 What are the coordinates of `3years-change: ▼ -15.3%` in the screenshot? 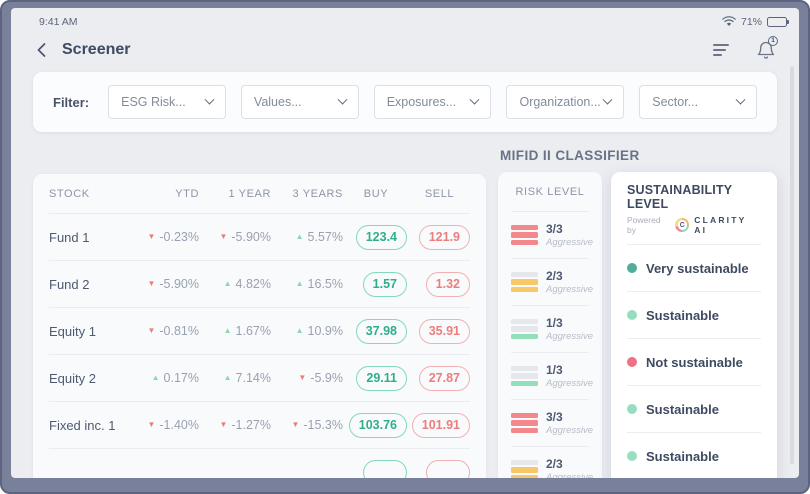 It's located at (317, 425).